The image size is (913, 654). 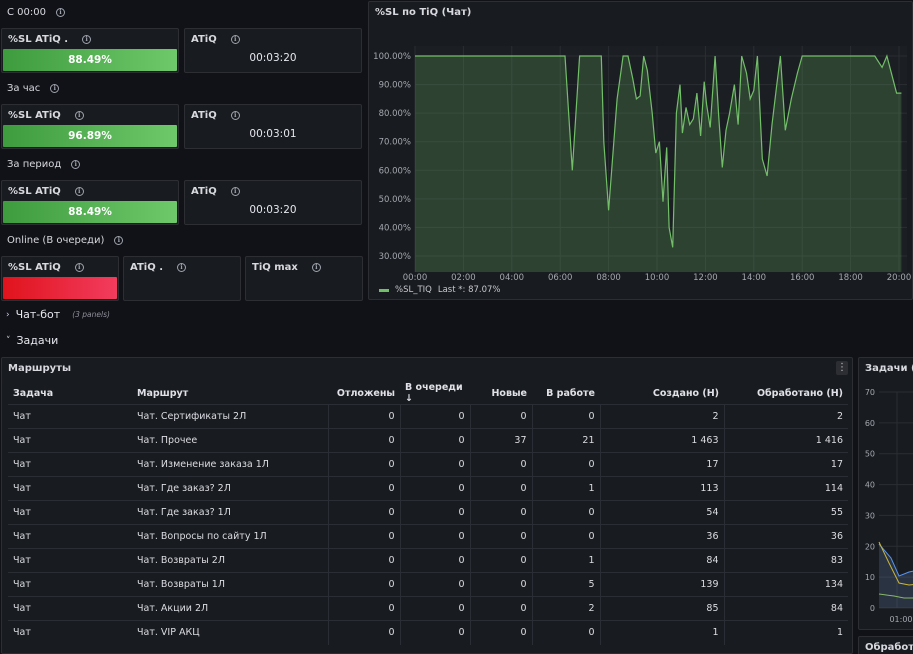 What do you see at coordinates (395, 200) in the screenshot?
I see `y-tick-label: 50.00%` at bounding box center [395, 200].